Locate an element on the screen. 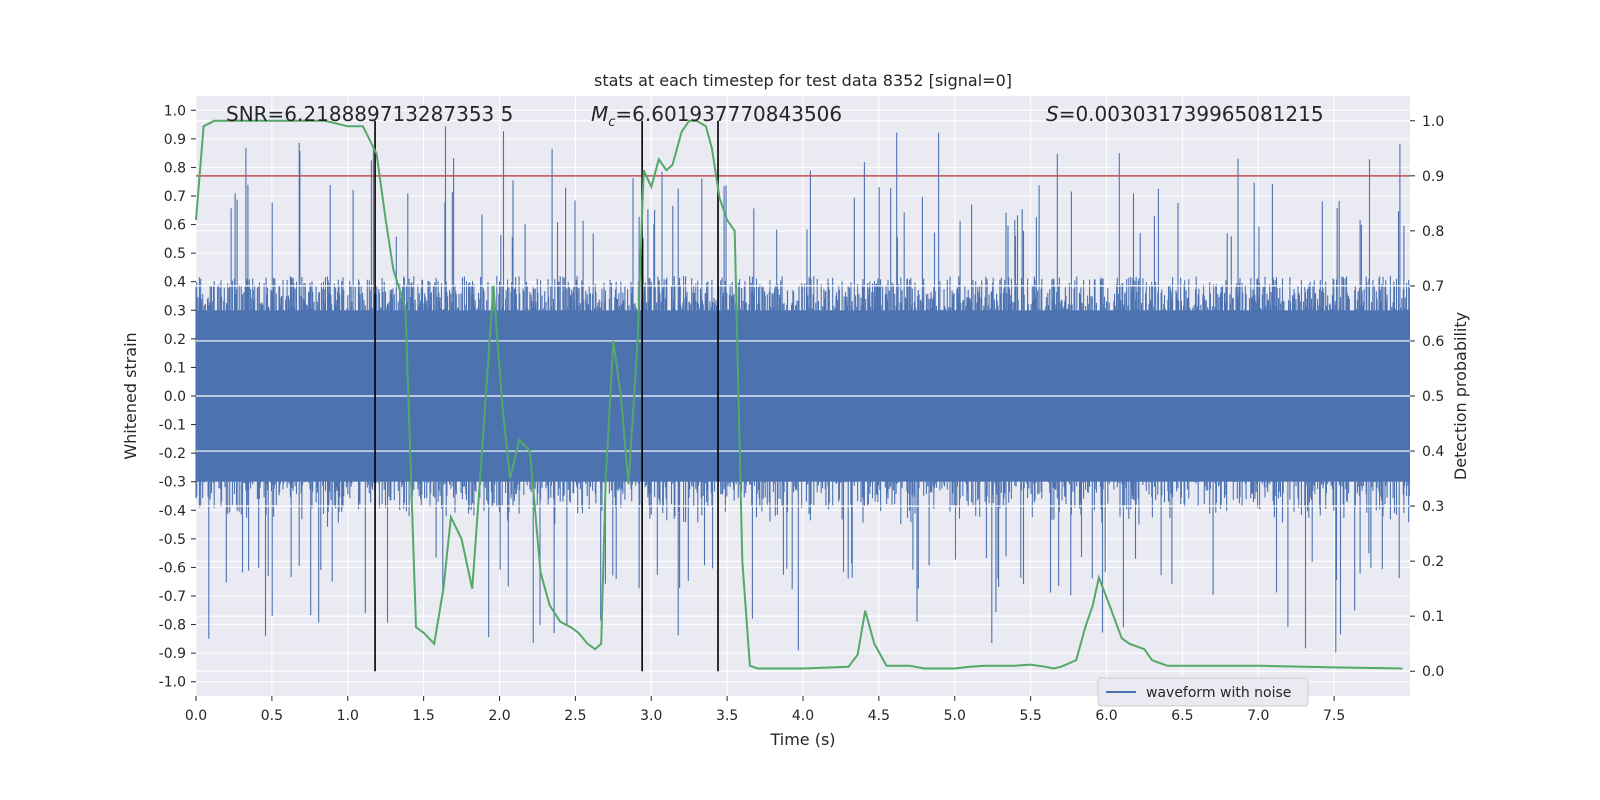  y-tick-label: 0.5 is located at coordinates (175, 254).